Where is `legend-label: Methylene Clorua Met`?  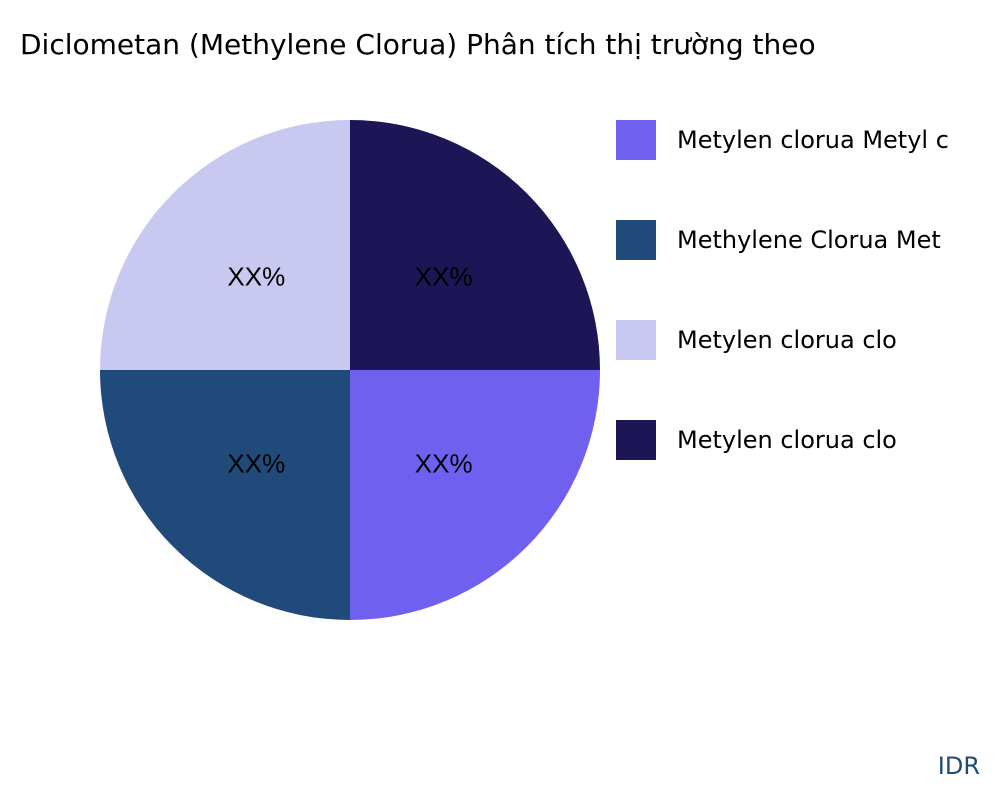 legend-label: Methylene Clorua Met is located at coordinates (809, 240).